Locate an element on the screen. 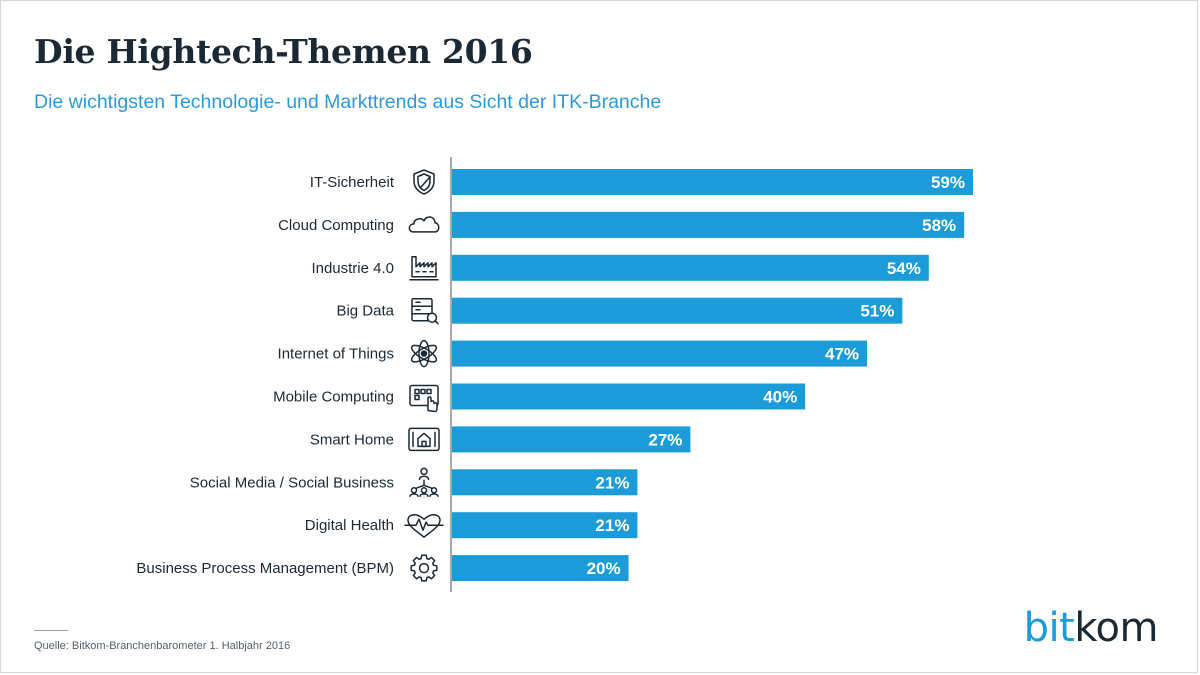 The height and width of the screenshot is (675, 1200). chart-title: Die Hightech-Themen 2016 is located at coordinates (283, 51).